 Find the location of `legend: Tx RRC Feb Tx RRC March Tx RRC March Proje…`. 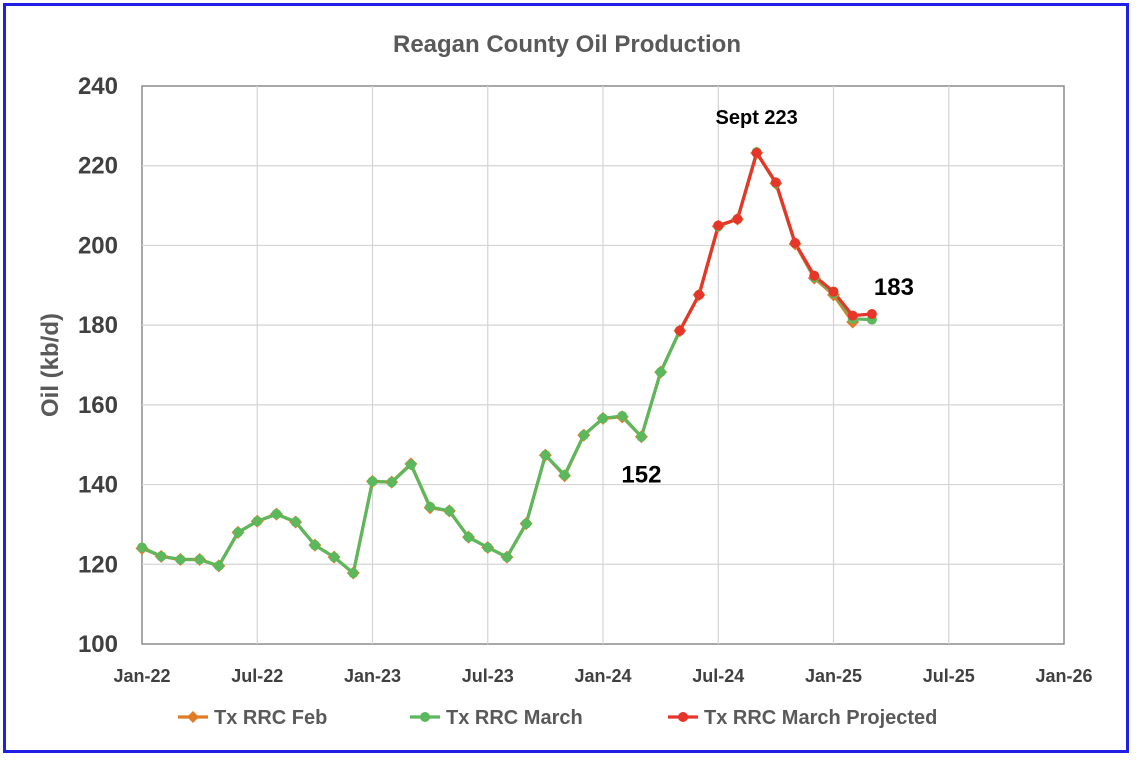

legend: Tx RRC Feb Tx RRC March Tx RRC March Proje… is located at coordinates (557, 718).